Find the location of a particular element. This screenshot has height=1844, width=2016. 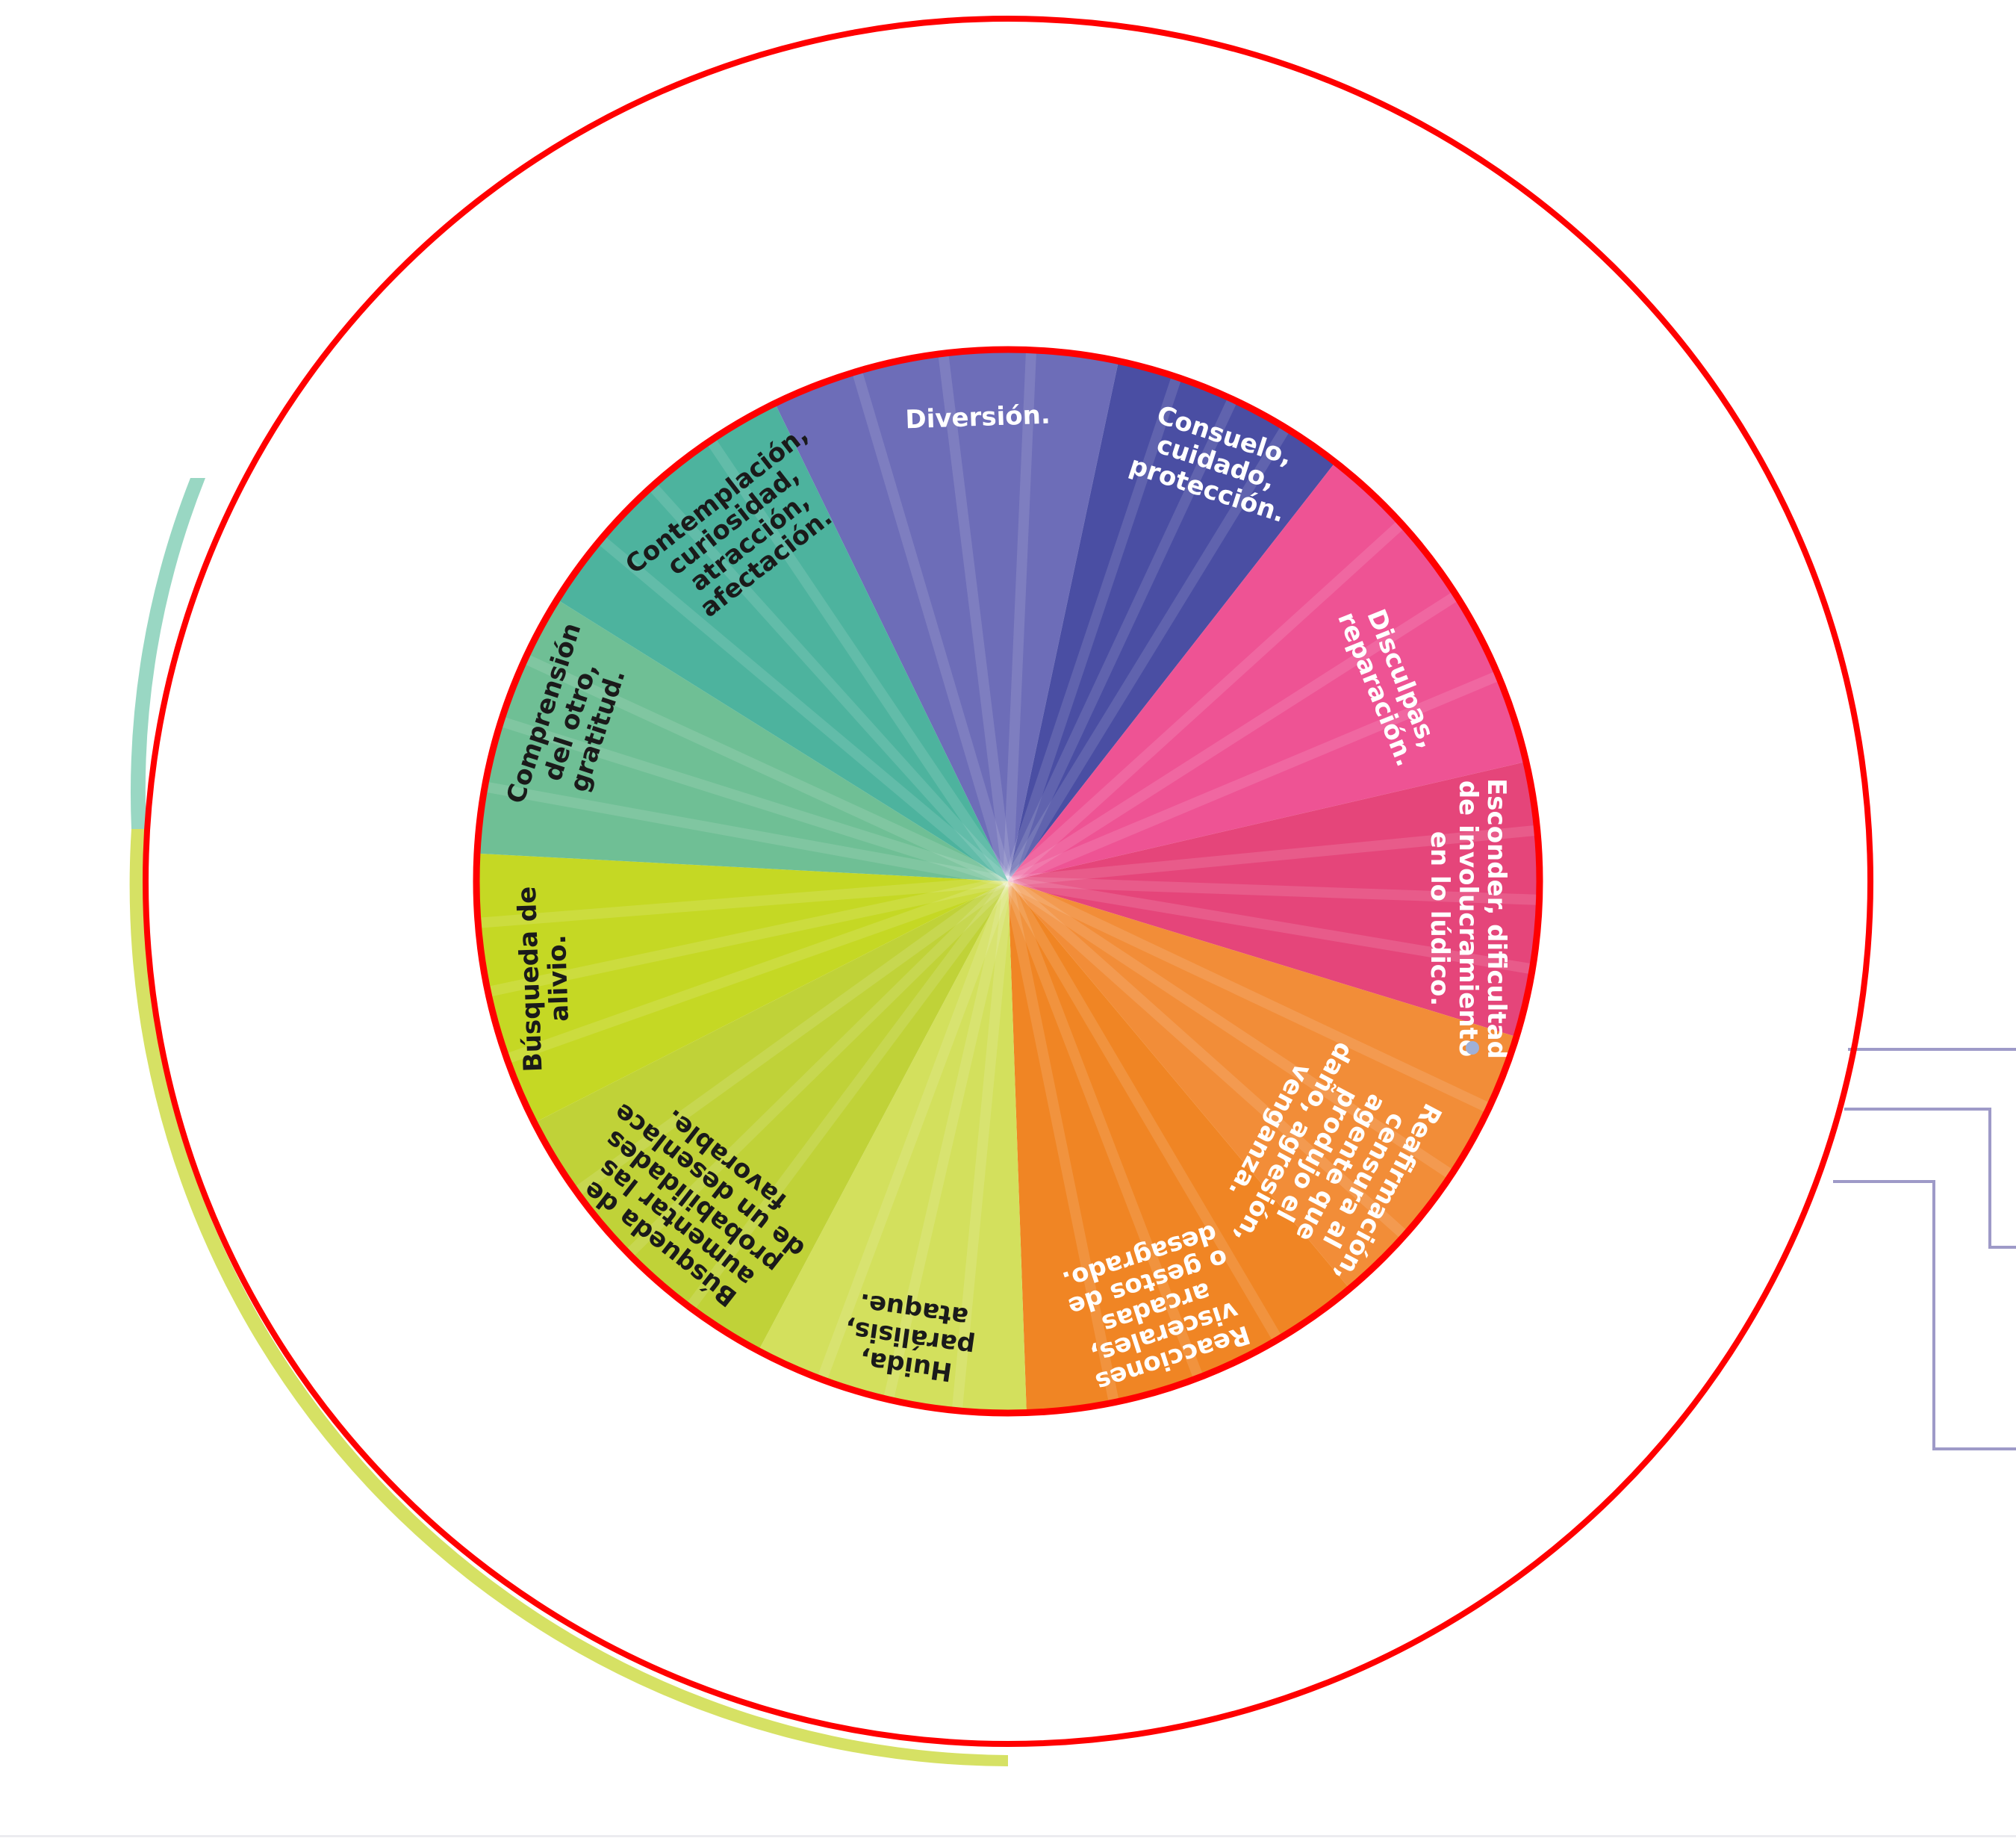

wheel-segment-reacciones is located at coordinates (1188, 1147).